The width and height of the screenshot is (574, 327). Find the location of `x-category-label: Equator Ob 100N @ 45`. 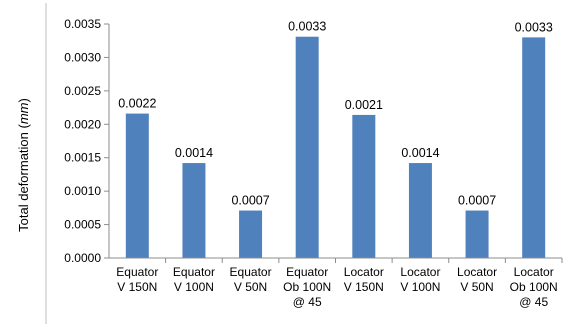

x-category-label: Equator Ob 100N @ 45 is located at coordinates (307, 287).